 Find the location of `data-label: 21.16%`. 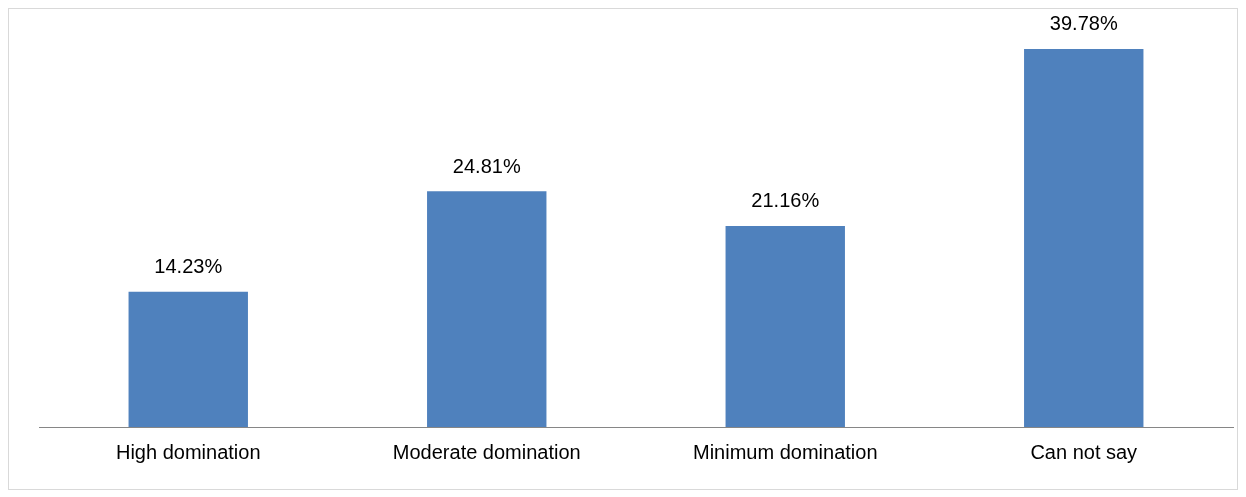

data-label: 21.16% is located at coordinates (785, 200).